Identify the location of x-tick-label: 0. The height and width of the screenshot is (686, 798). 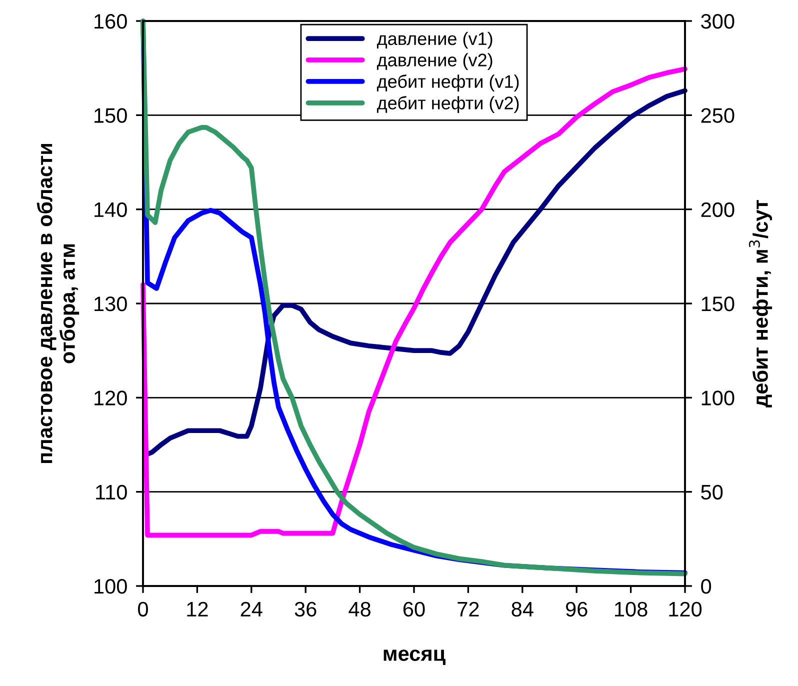
(143, 609).